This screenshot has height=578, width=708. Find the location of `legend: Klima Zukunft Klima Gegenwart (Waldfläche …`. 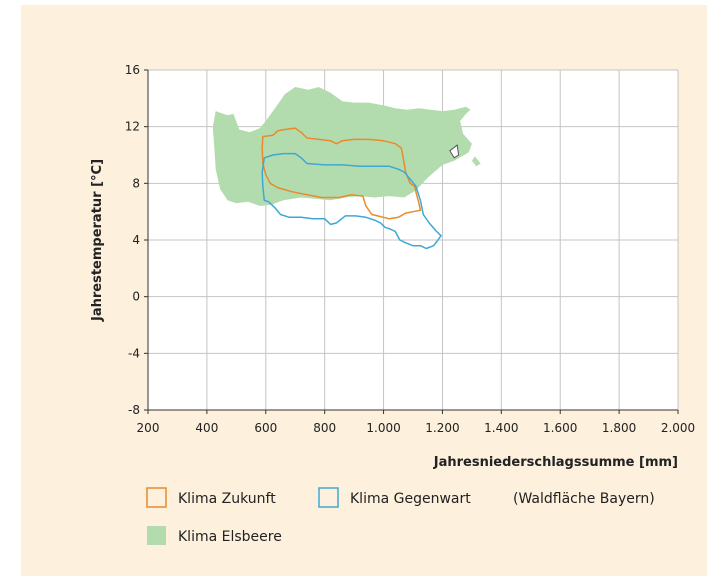

legend: Klima Zukunft Klima Gegenwart (Waldfläche … is located at coordinates (400, 516).